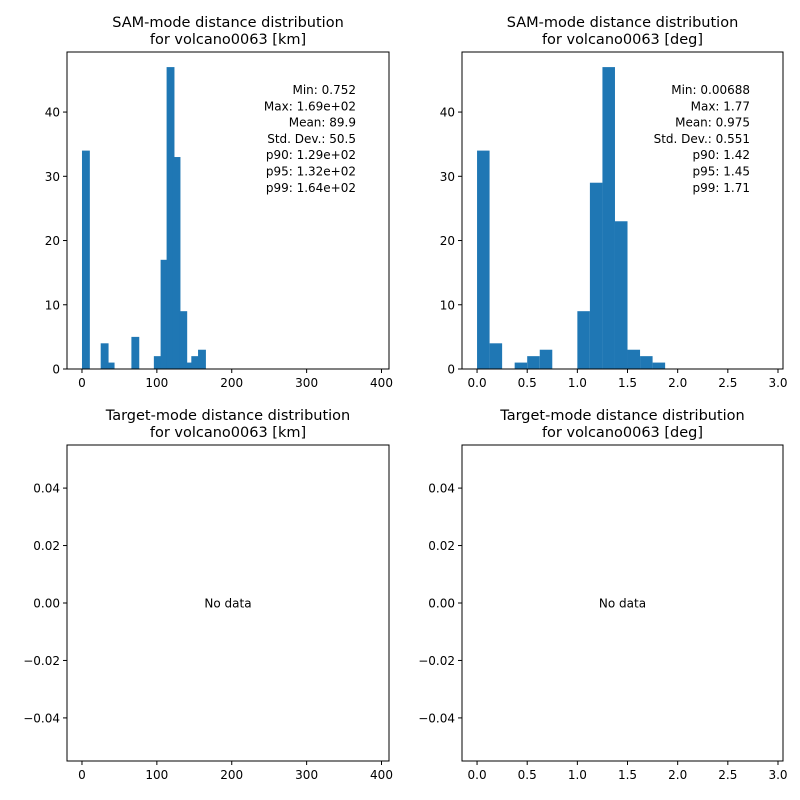 This screenshot has width=800, height=800. What do you see at coordinates (311, 139) in the screenshot?
I see `stats-line: Std. Dev.: 50.5` at bounding box center [311, 139].